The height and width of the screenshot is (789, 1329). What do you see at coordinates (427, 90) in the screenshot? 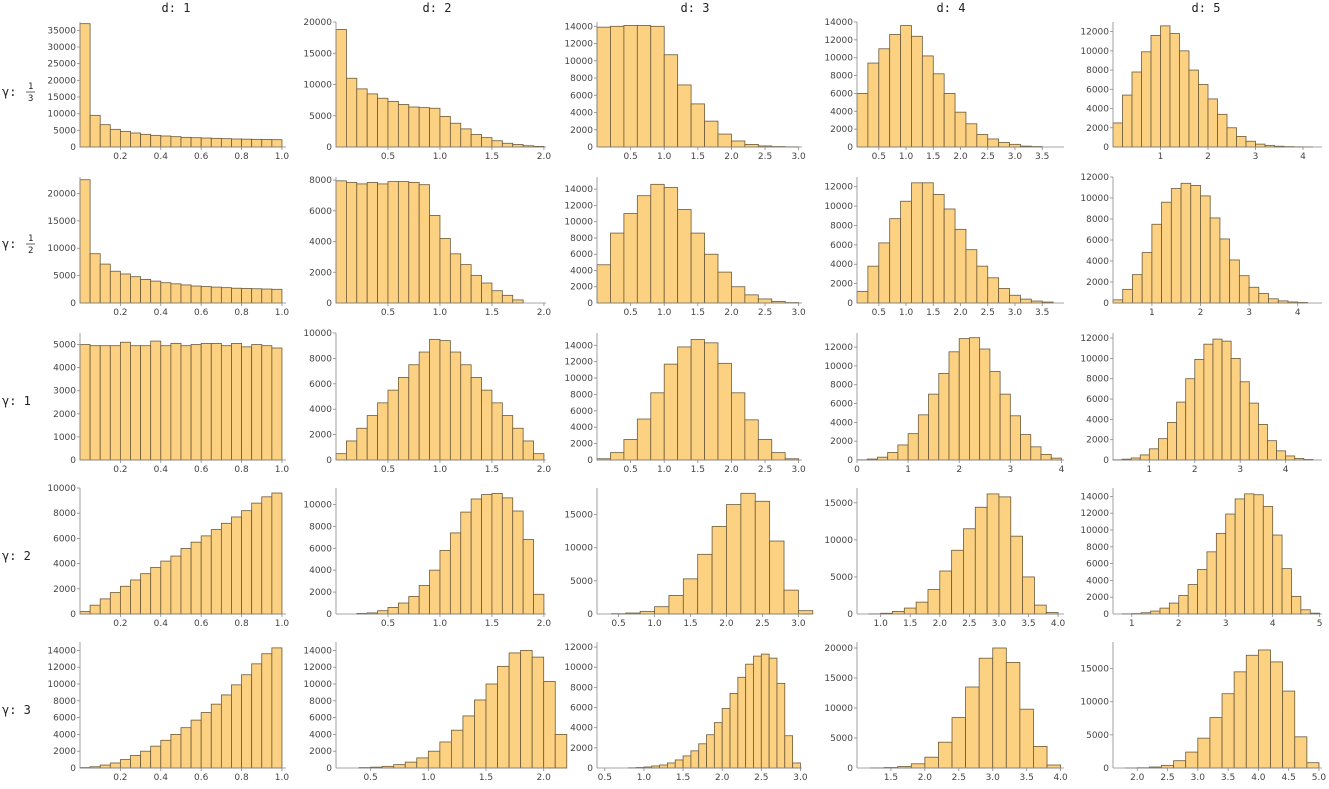
I see `histogram-panel-r0-c1: 0.5 1.0 1.5 2.0 5000 10000 15000 20000 0` at bounding box center [427, 90].